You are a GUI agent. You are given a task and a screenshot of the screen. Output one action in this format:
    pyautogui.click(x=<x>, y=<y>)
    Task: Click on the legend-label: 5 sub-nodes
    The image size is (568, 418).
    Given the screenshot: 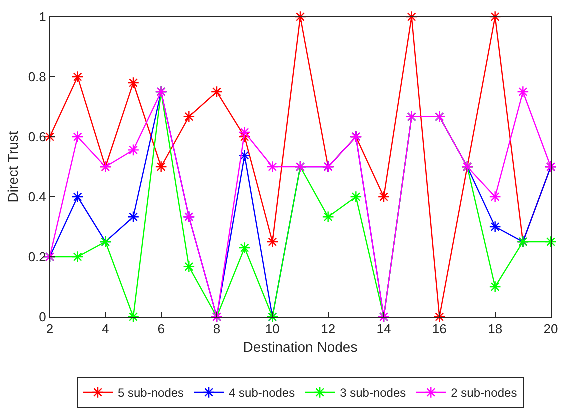 What is the action you would take?
    pyautogui.click(x=151, y=393)
    